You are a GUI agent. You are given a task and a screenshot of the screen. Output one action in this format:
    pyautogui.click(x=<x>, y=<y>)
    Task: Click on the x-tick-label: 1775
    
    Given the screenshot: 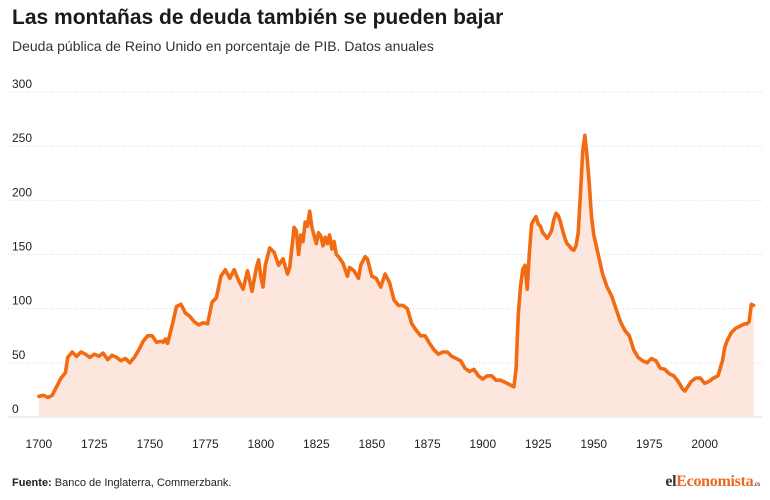 What is the action you would take?
    pyautogui.click(x=205, y=444)
    